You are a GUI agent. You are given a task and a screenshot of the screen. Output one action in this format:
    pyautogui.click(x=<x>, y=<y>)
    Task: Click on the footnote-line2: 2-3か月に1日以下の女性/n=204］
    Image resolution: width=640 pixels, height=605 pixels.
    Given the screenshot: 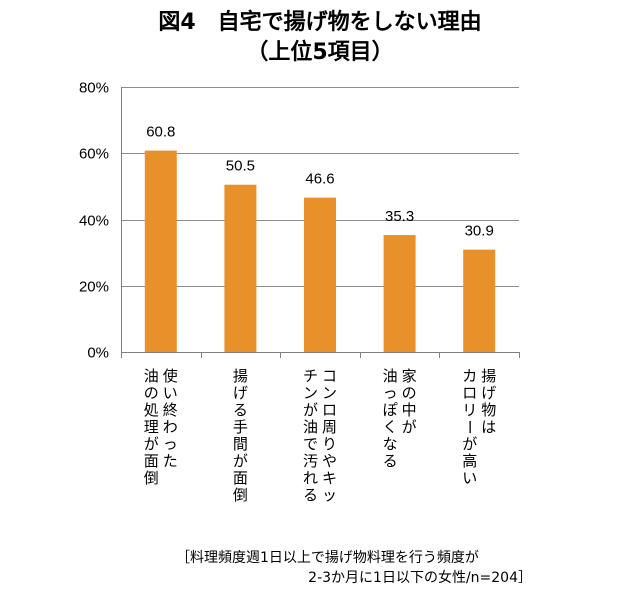 What is the action you would take?
    pyautogui.click(x=420, y=578)
    